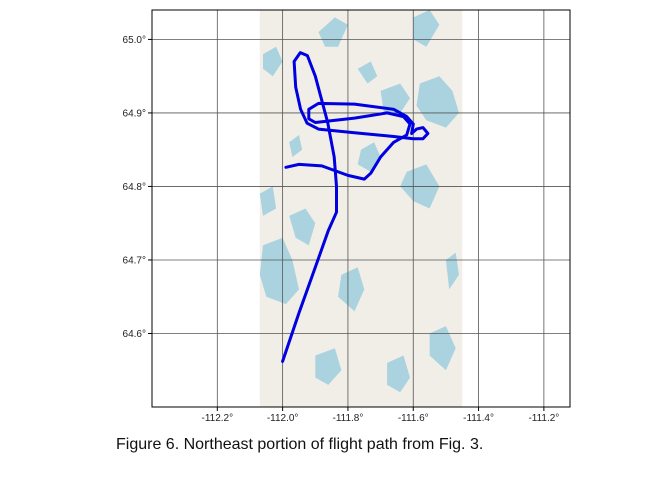  Describe the element at coordinates (348, 418) in the screenshot. I see `x-tick-label: -111.8°` at that location.